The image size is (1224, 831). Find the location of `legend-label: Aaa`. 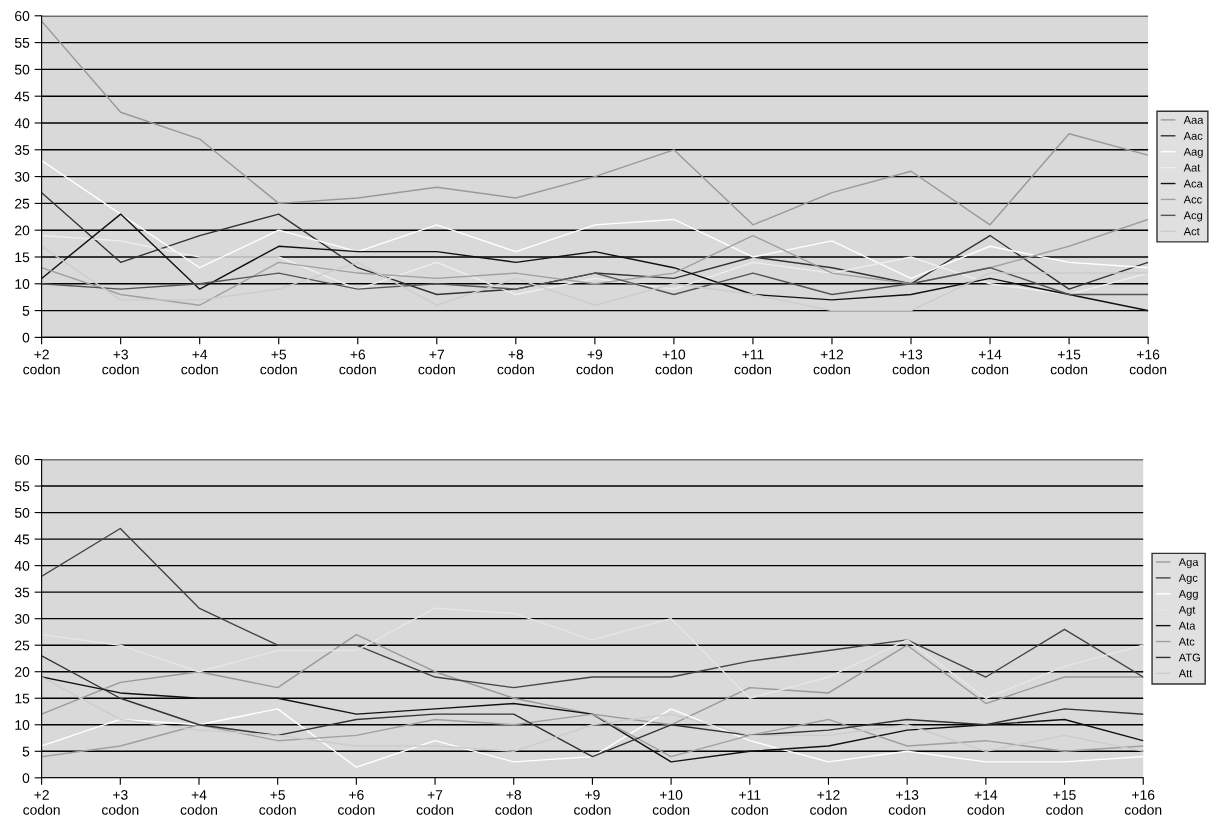

legend-label: Aaa is located at coordinates (1193, 120).